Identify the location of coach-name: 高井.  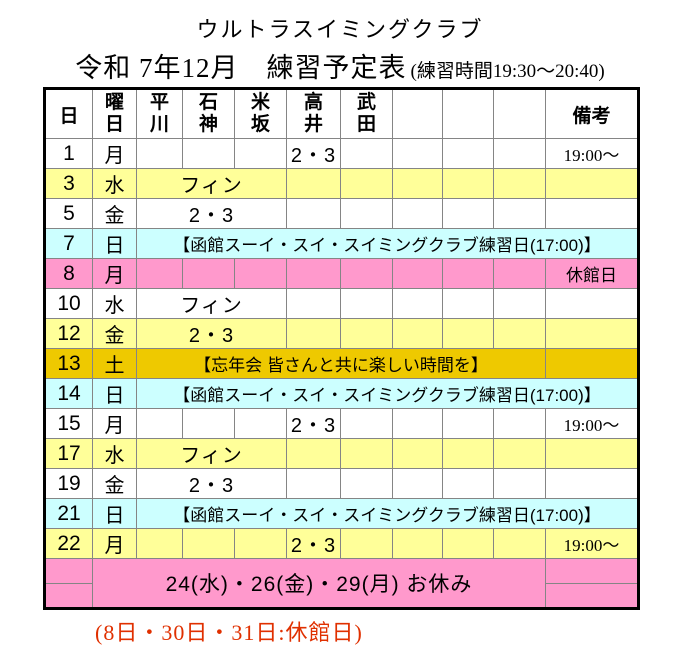
(313, 113).